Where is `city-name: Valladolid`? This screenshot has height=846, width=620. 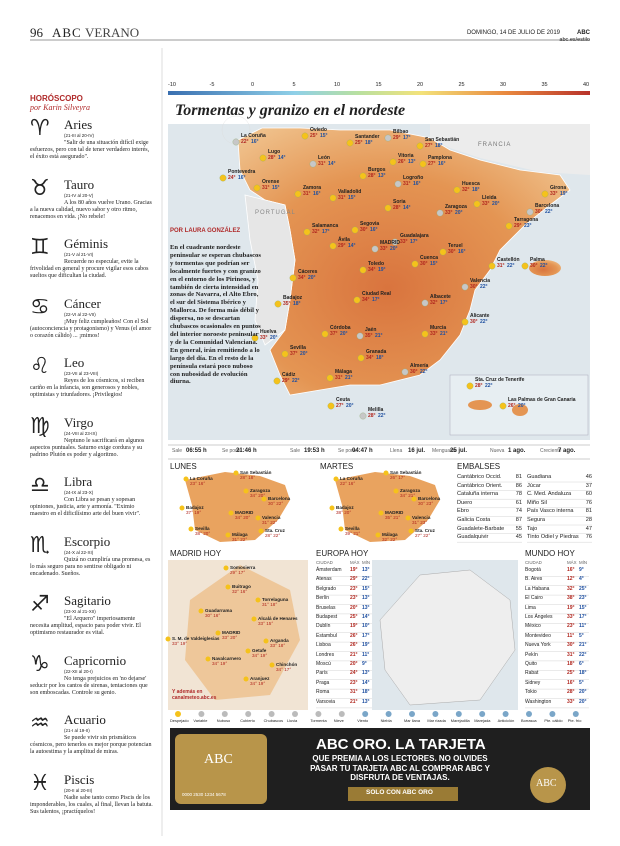 city-name: Valladolid is located at coordinates (350, 192).